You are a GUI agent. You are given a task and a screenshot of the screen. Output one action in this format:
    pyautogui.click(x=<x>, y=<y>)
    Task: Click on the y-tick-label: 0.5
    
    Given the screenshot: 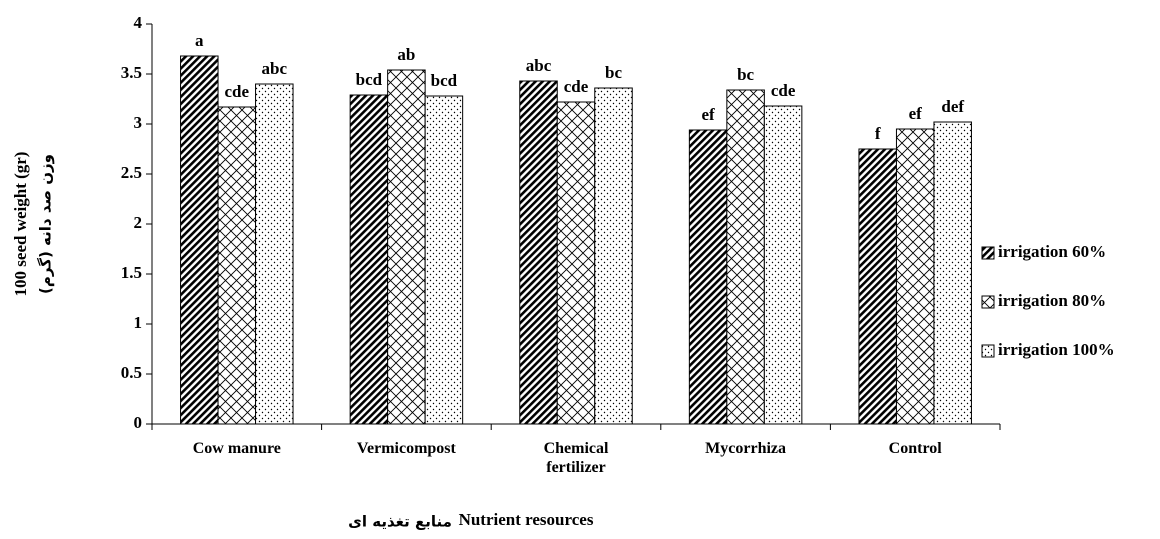 What is the action you would take?
    pyautogui.click(x=131, y=372)
    